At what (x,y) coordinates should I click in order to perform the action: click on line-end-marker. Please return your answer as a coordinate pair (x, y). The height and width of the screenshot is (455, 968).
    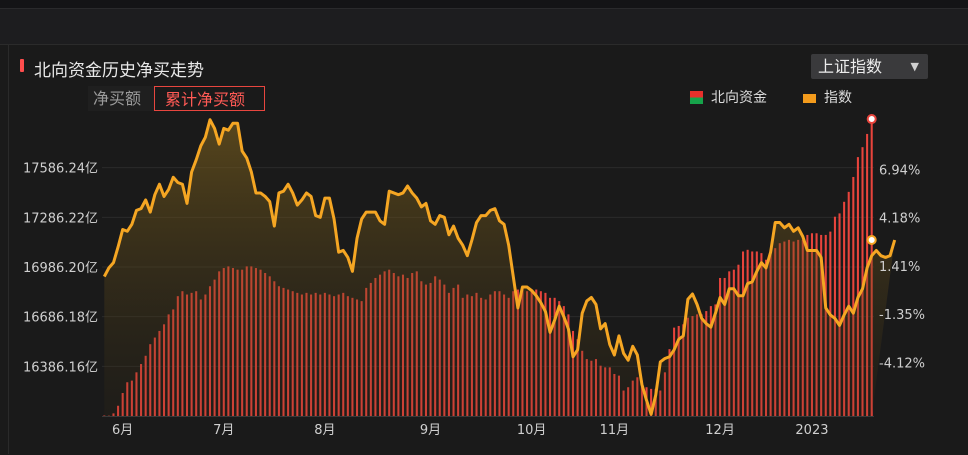
    Looking at the image, I should click on (871, 239).